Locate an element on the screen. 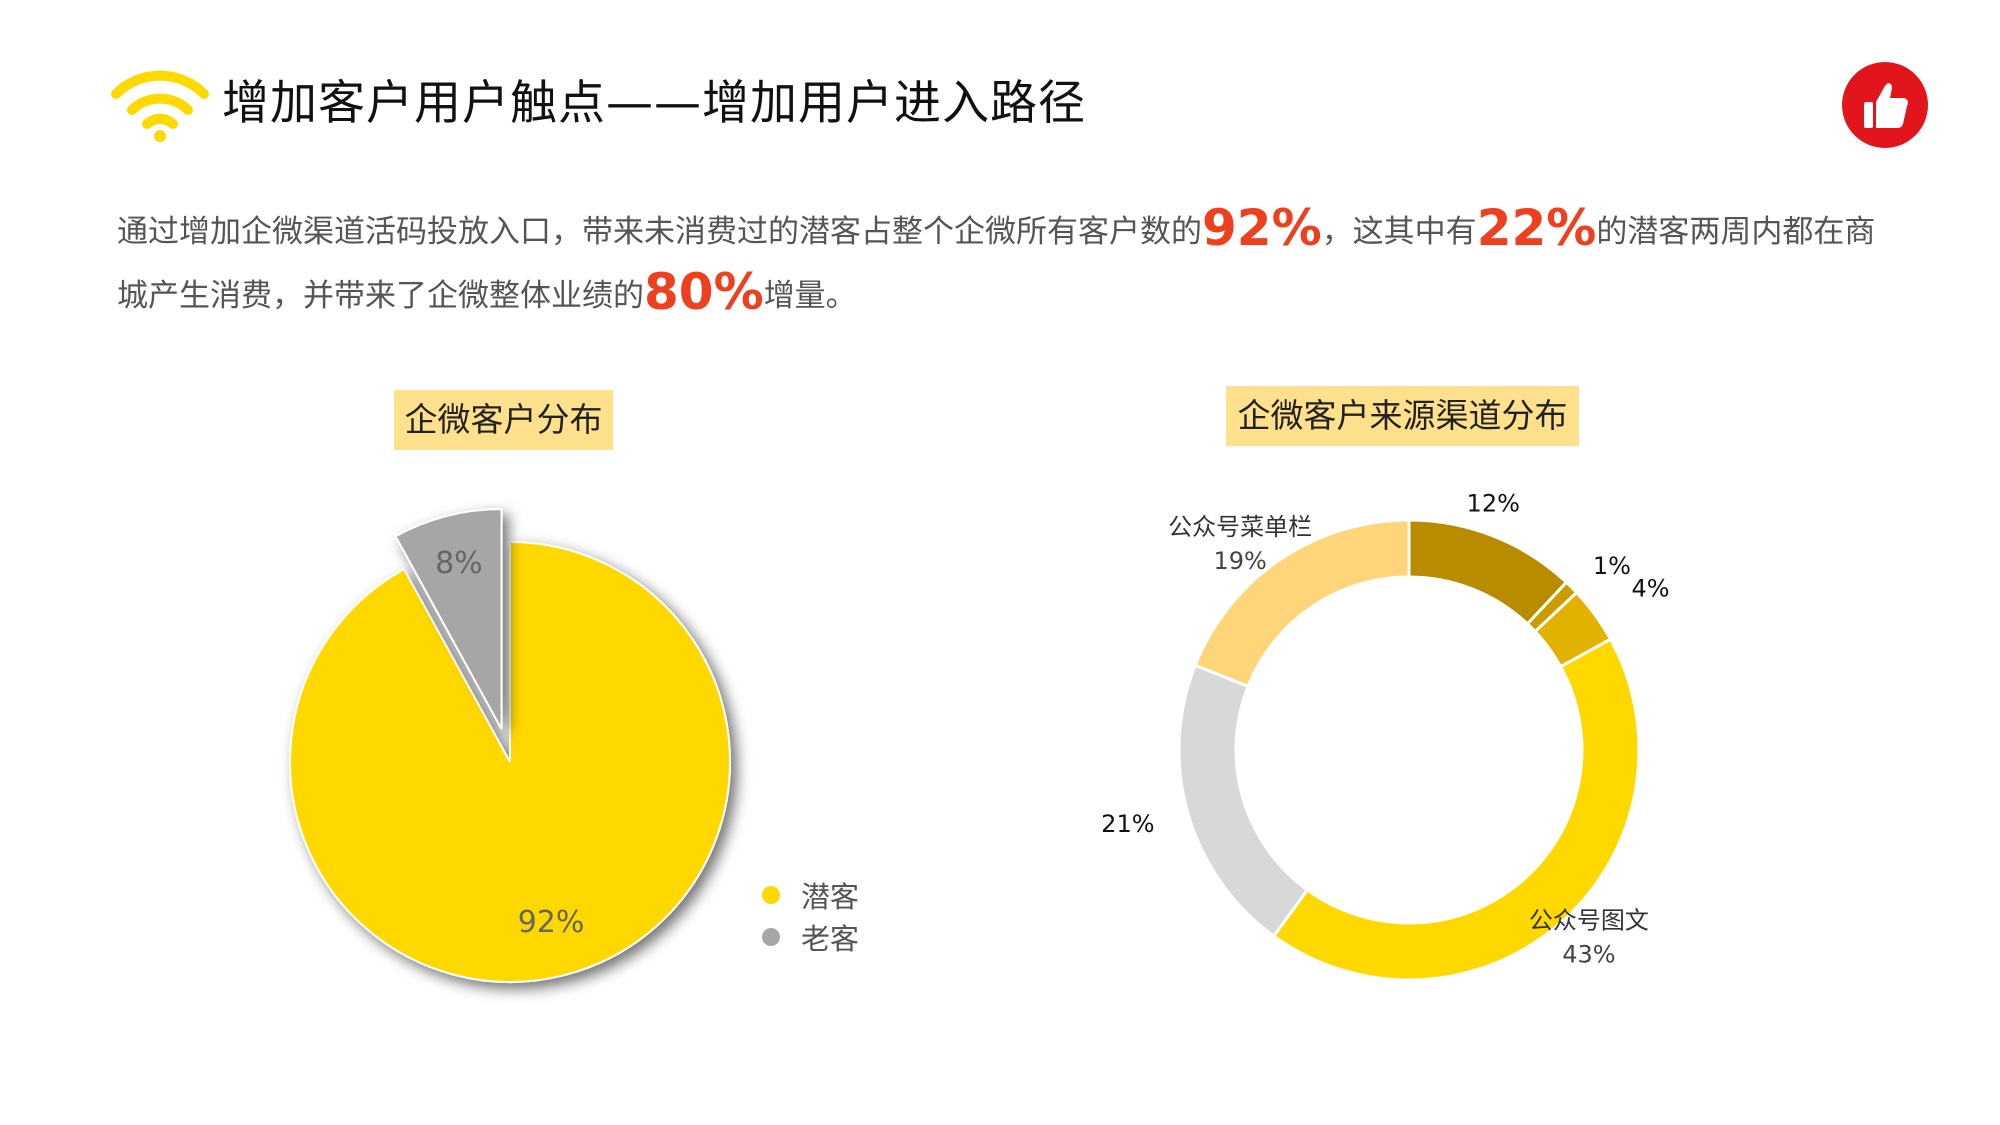 This screenshot has width=2000, height=1125. donut-data-label: 43% is located at coordinates (1588, 955).